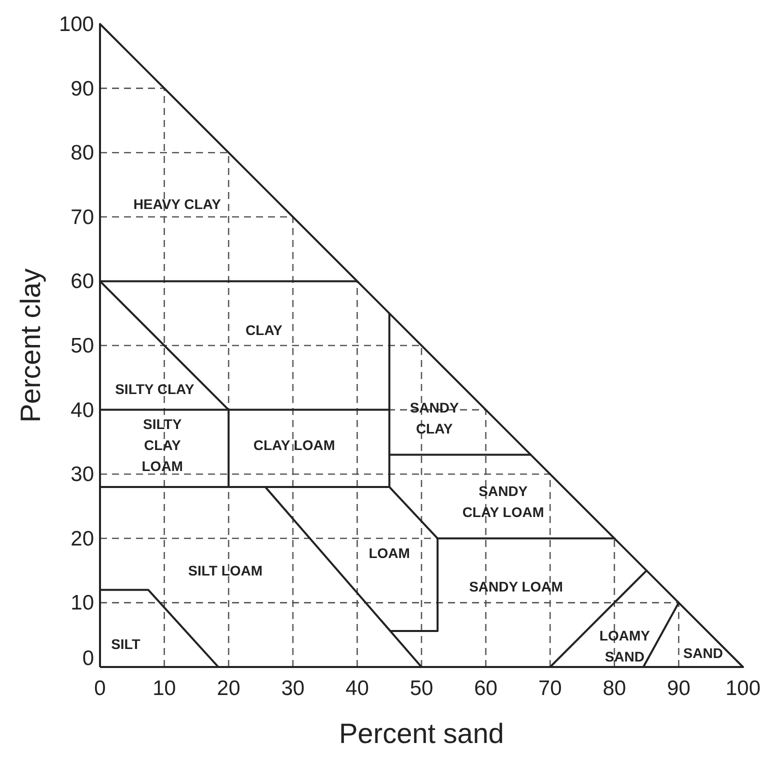  What do you see at coordinates (155, 389) in the screenshot?
I see `annotation: SILTY CLAY` at bounding box center [155, 389].